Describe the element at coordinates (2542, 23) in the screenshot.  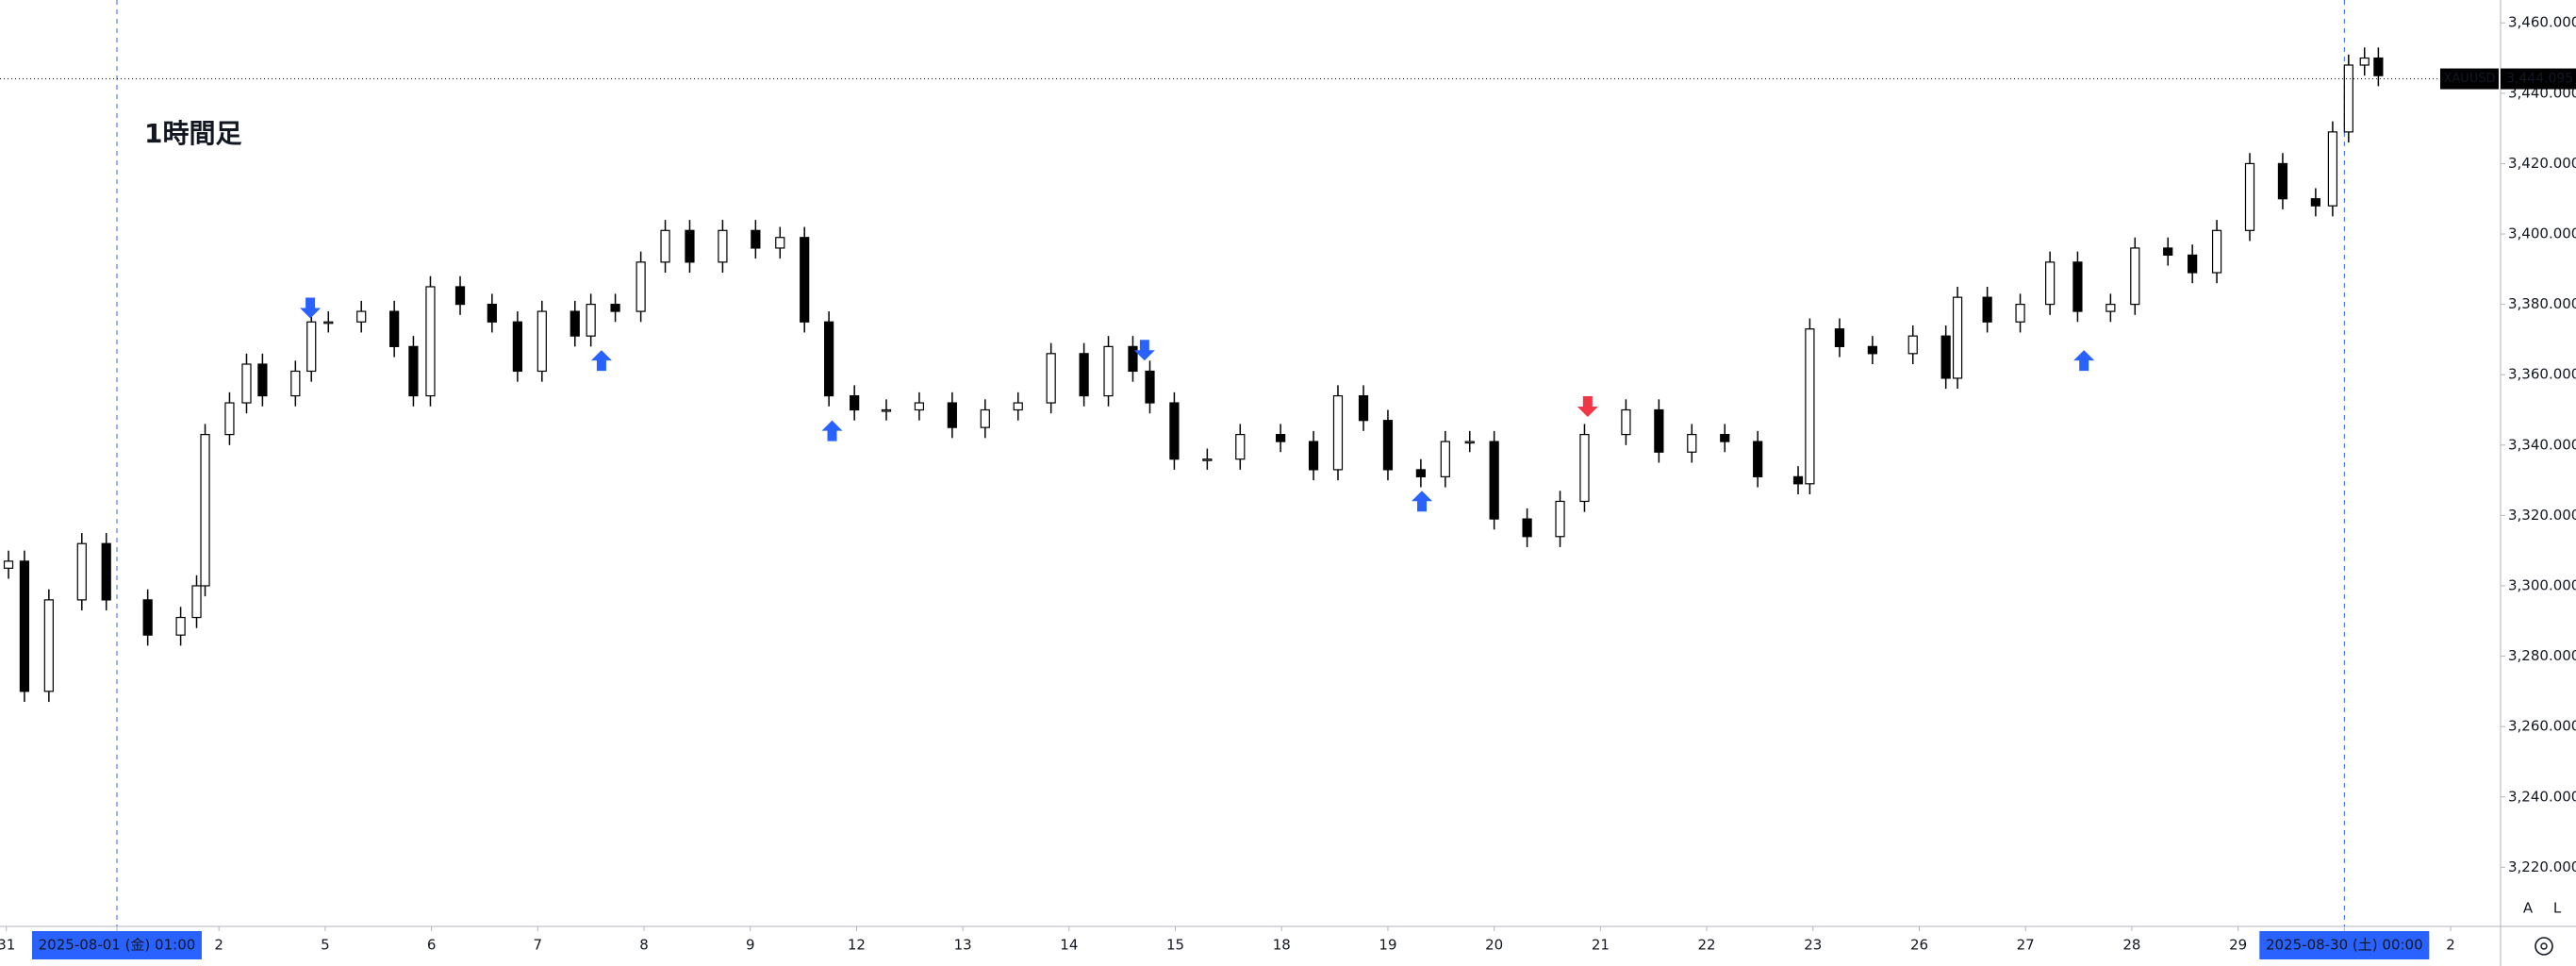
I see `y-tick-label: 3,460.000` at that location.